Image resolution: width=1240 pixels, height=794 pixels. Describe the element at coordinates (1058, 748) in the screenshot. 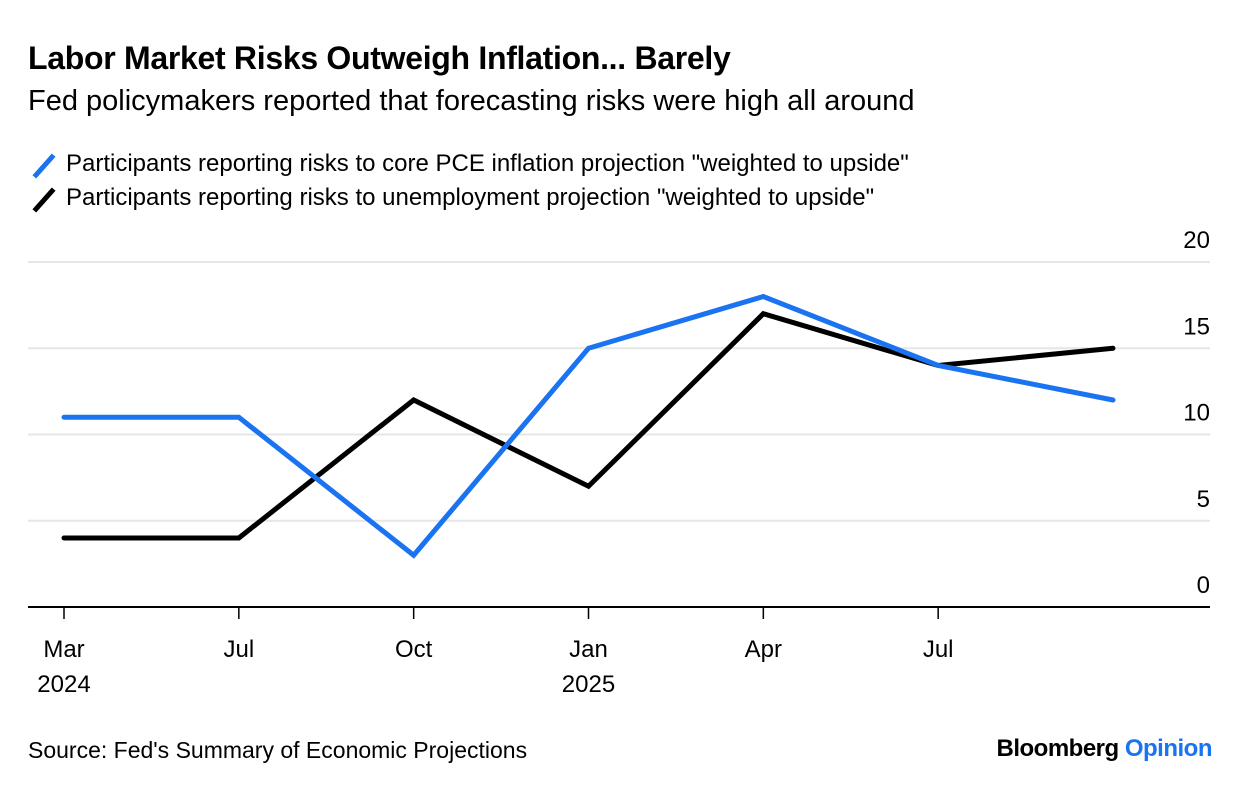

I see `brand-main: Bloomberg` at that location.